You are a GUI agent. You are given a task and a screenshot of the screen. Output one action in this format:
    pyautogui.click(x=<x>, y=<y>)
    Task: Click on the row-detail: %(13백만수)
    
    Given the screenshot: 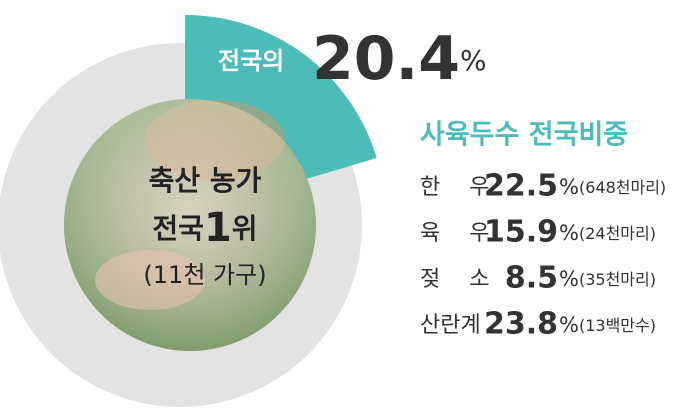 What is the action you would take?
    pyautogui.click(x=607, y=325)
    